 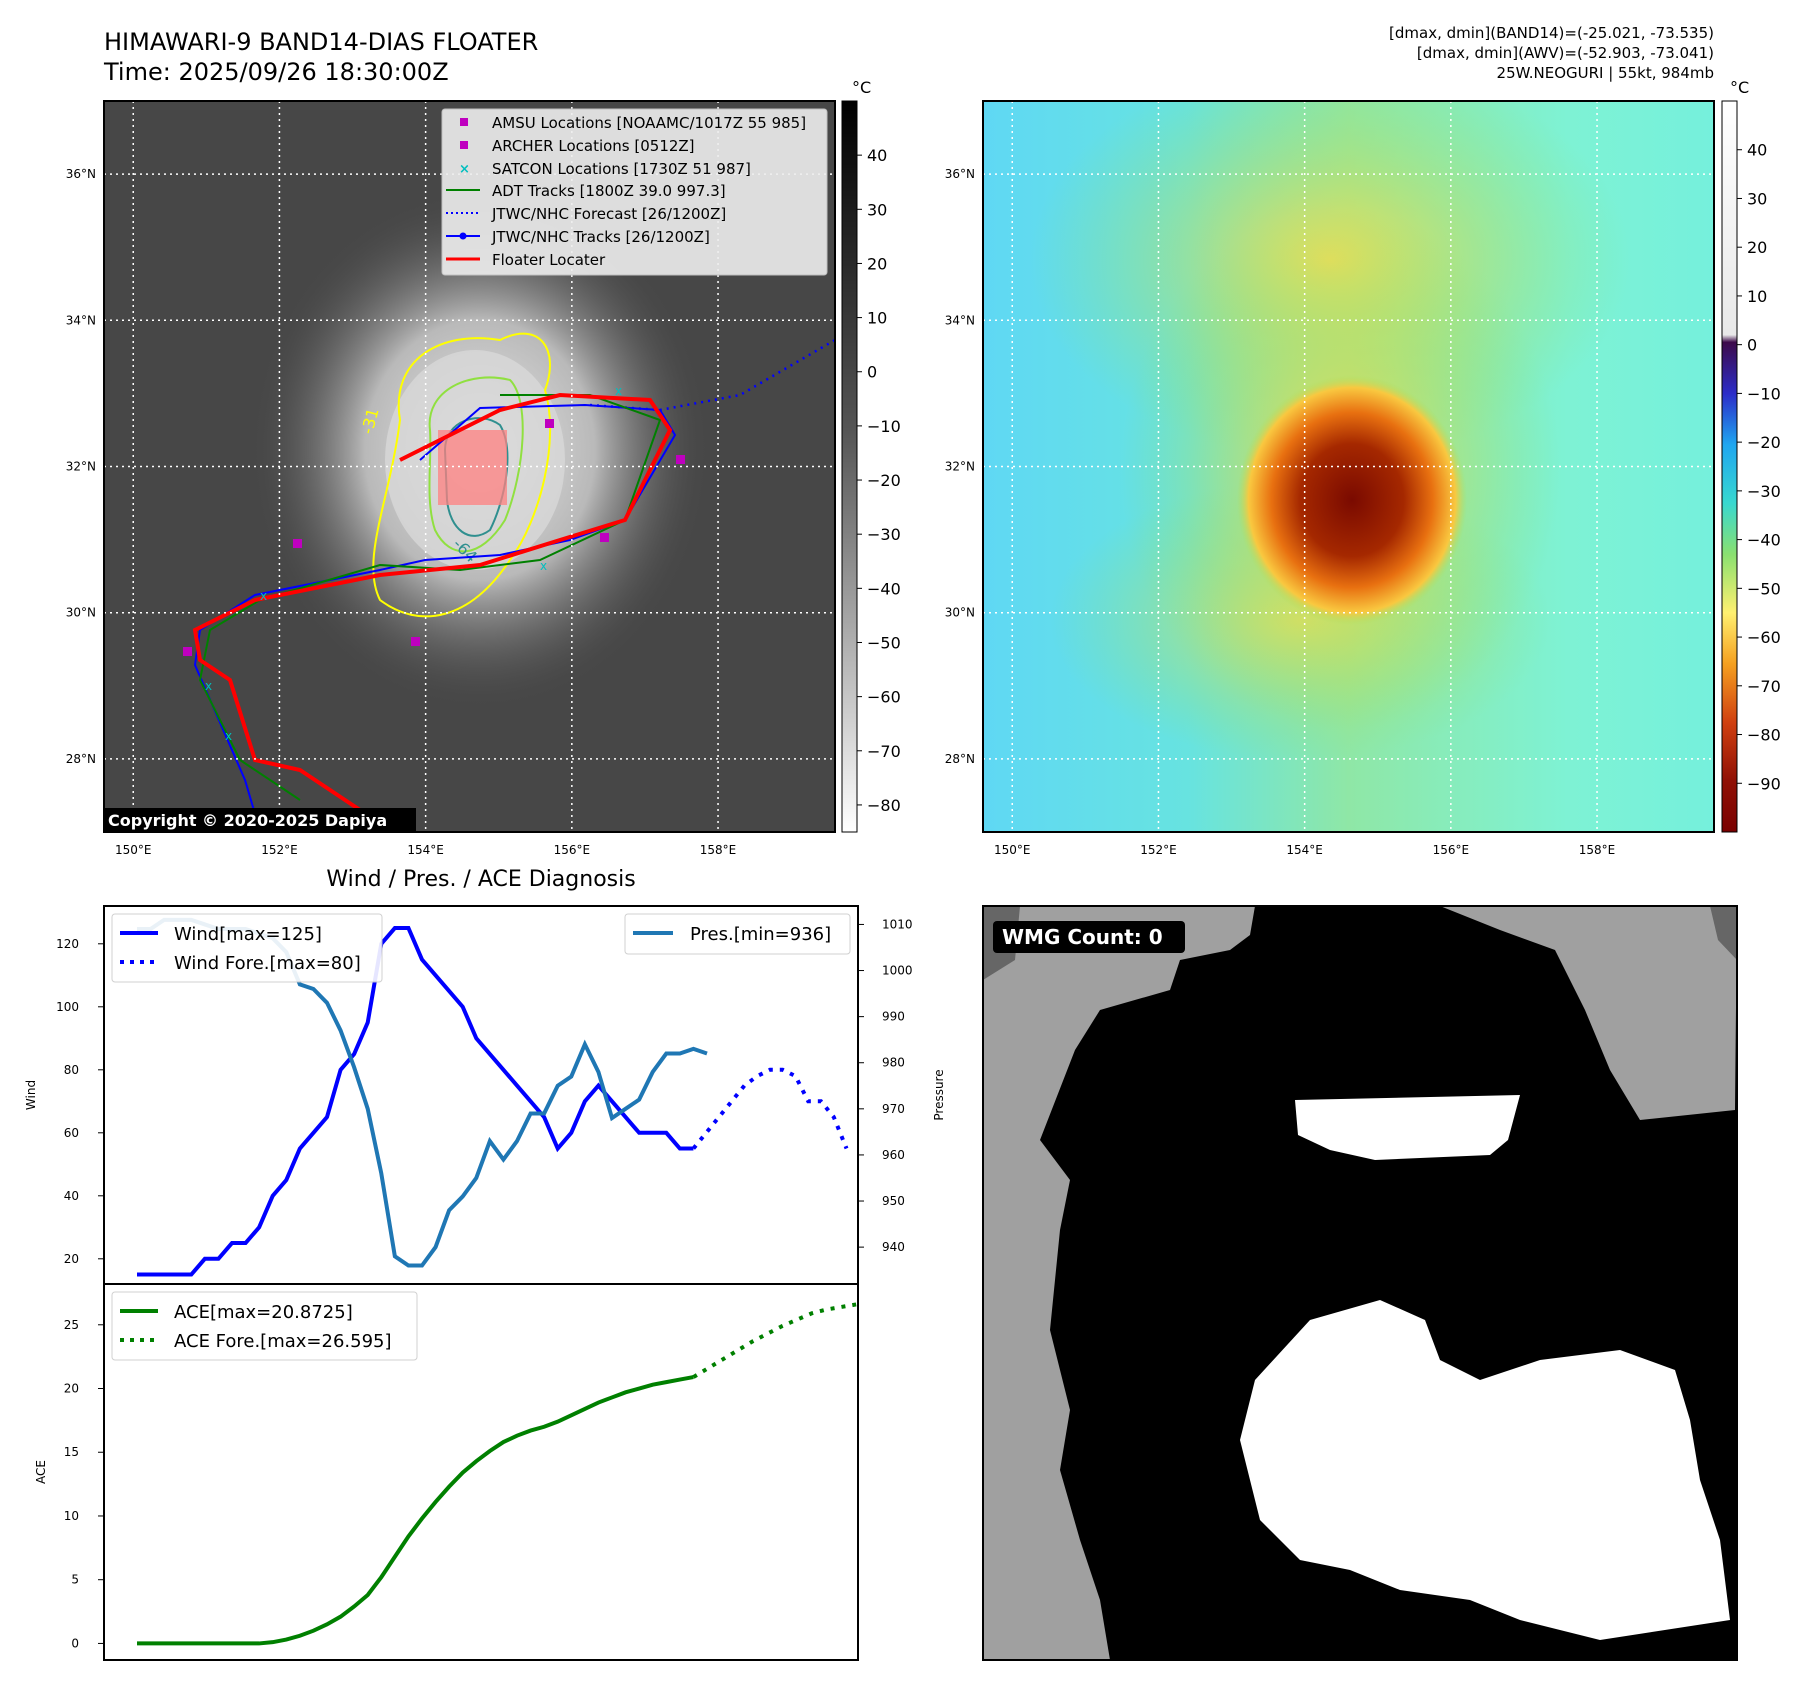 What do you see at coordinates (960, 320) in the screenshot?
I see `color-lat-label: 34°N` at bounding box center [960, 320].